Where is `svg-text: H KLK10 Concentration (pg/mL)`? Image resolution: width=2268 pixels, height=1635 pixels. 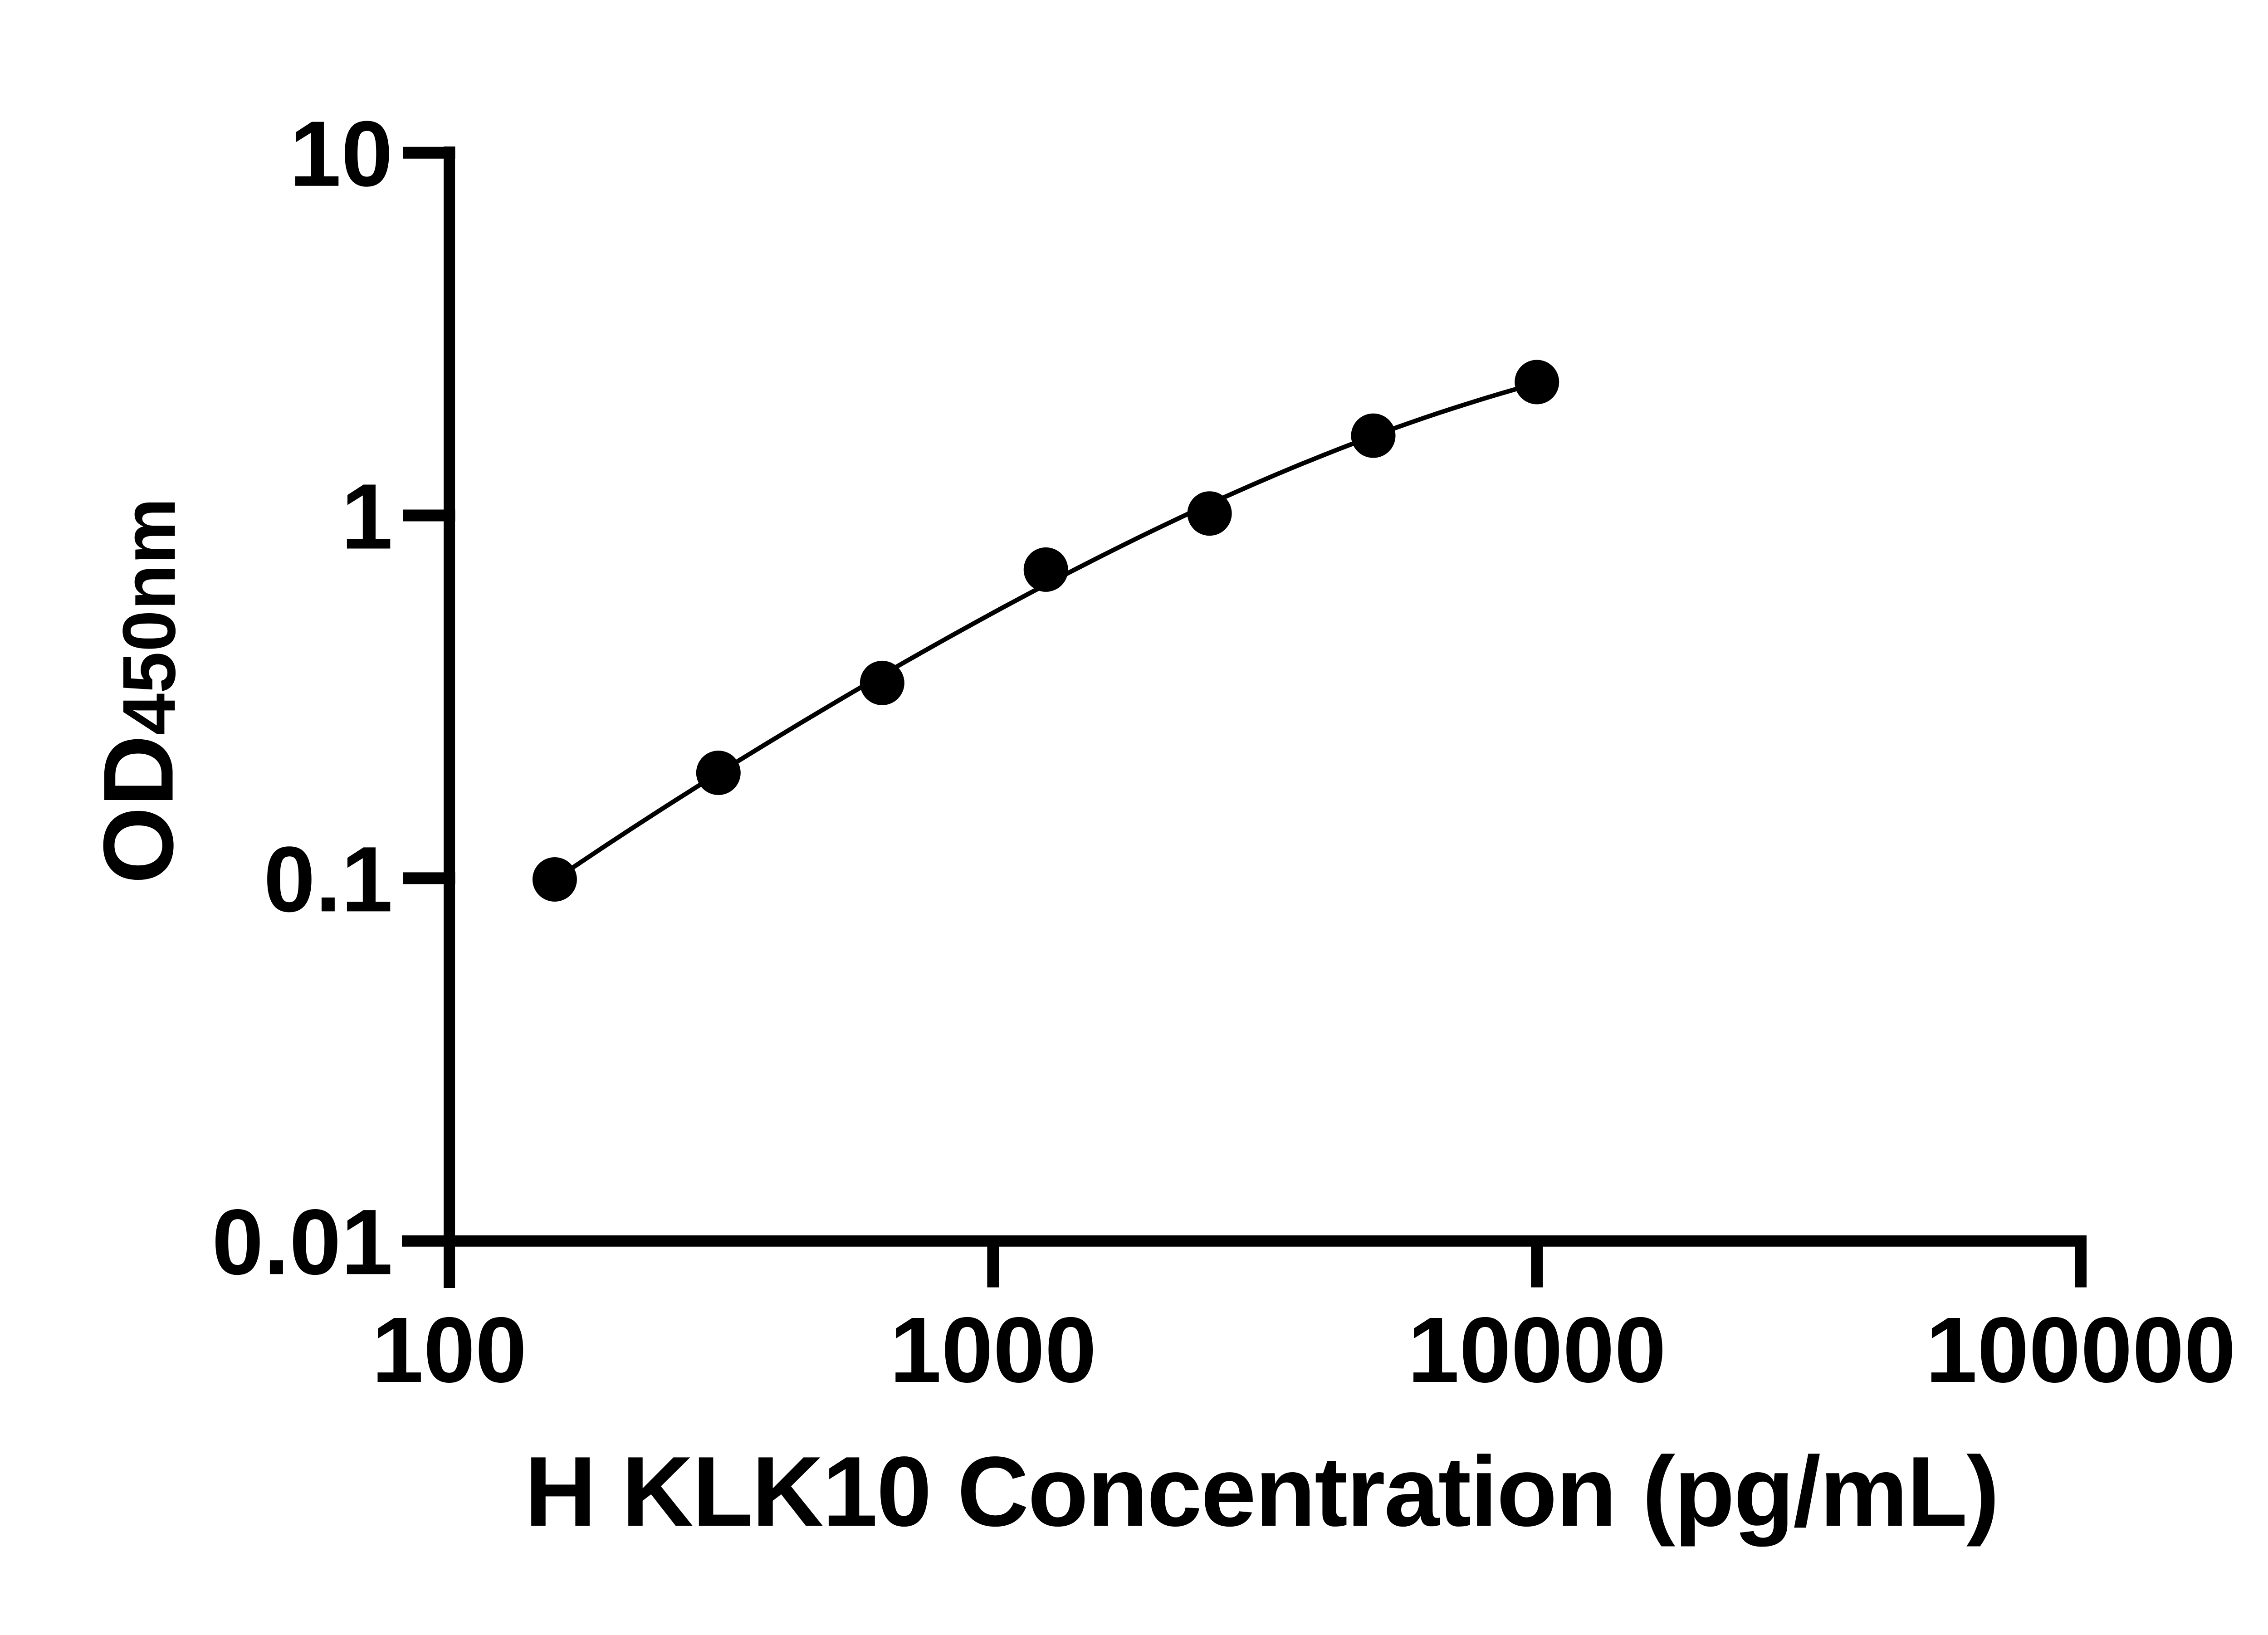 svg-text: H KLK10 Concentration (pg/mL) is located at coordinates (1262, 1491).